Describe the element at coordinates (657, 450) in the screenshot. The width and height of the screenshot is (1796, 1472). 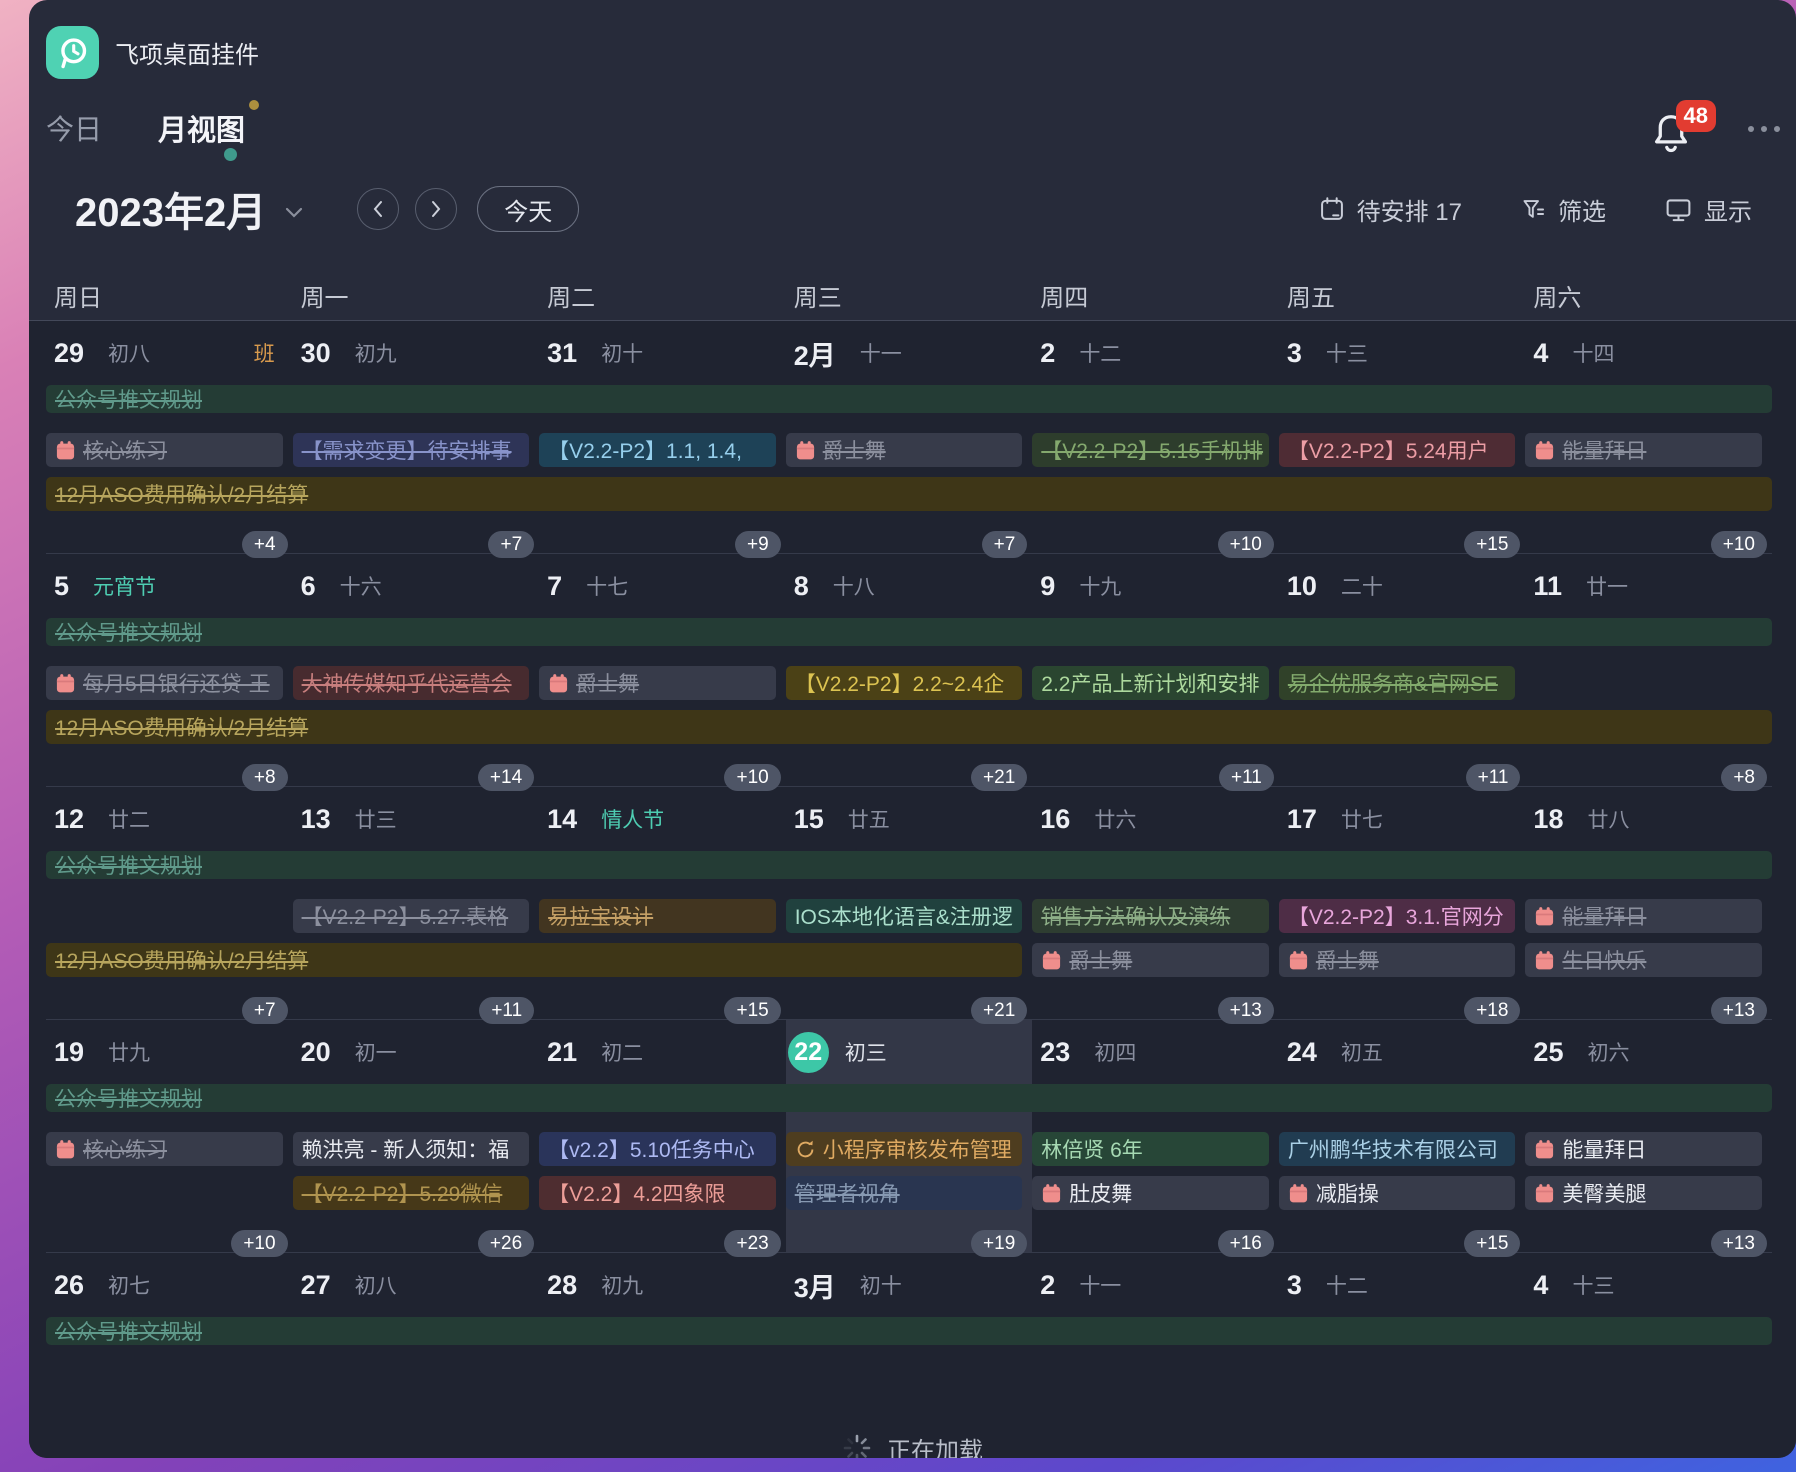
I see `event-chip: 【V2.2-P2】1.1, 1.4,` at that location.